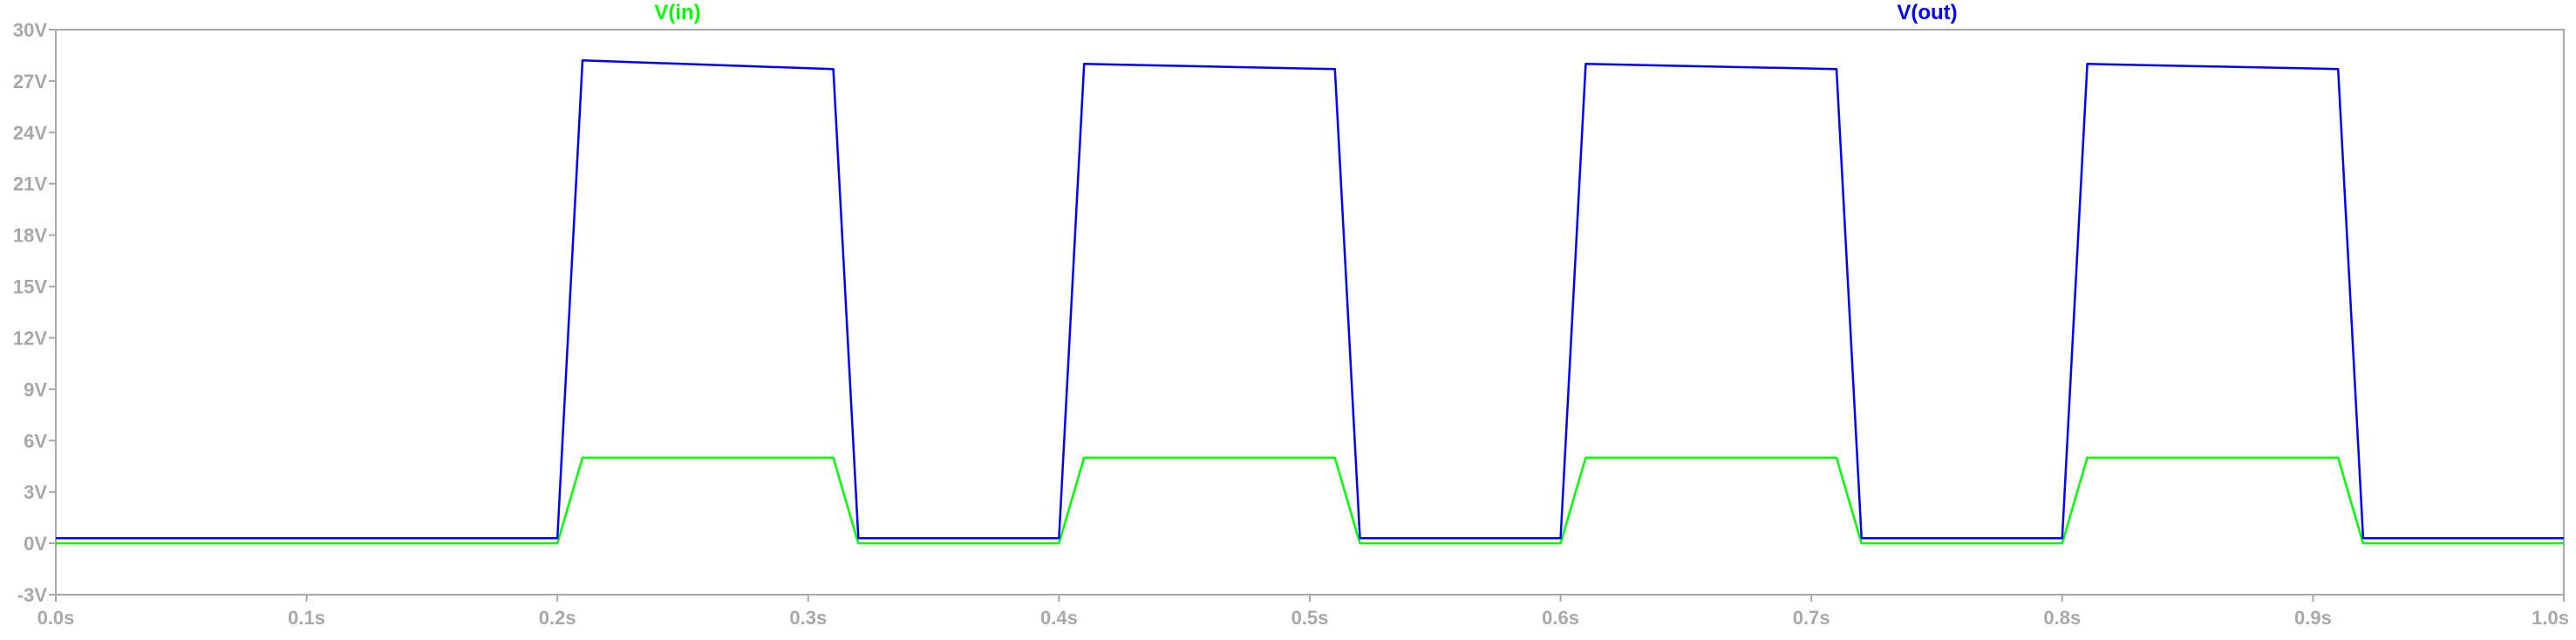 Image resolution: width=2576 pixels, height=640 pixels. What do you see at coordinates (30, 184) in the screenshot?
I see `y-tick-label: 21V` at bounding box center [30, 184].